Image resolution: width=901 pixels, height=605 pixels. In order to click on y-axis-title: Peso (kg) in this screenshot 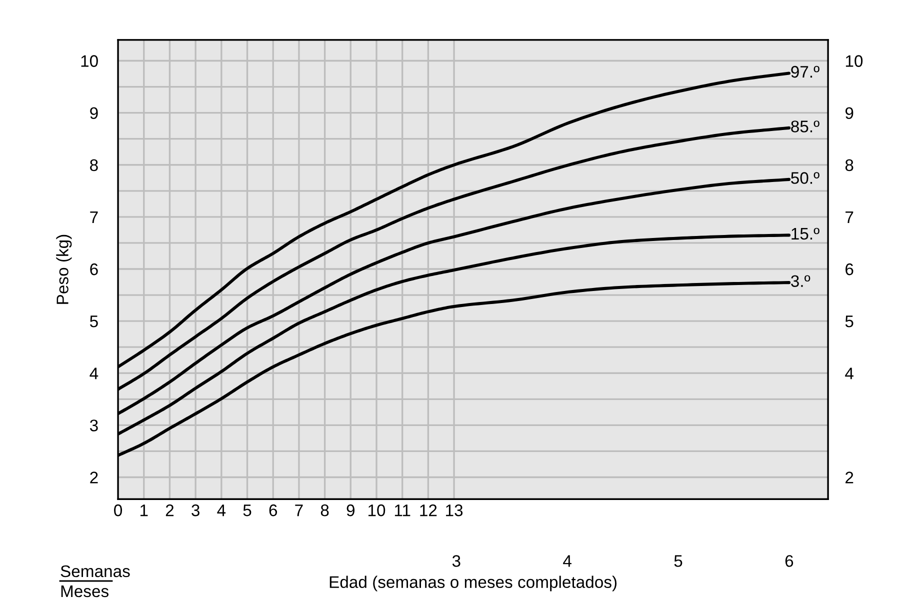, I will do `click(64, 269)`.